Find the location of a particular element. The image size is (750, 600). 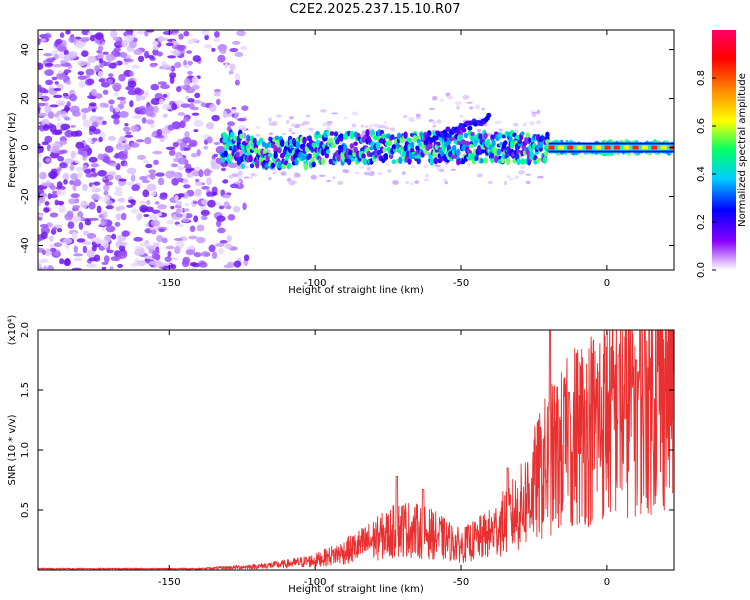

y-tick-label: 40 is located at coordinates (25, 49).